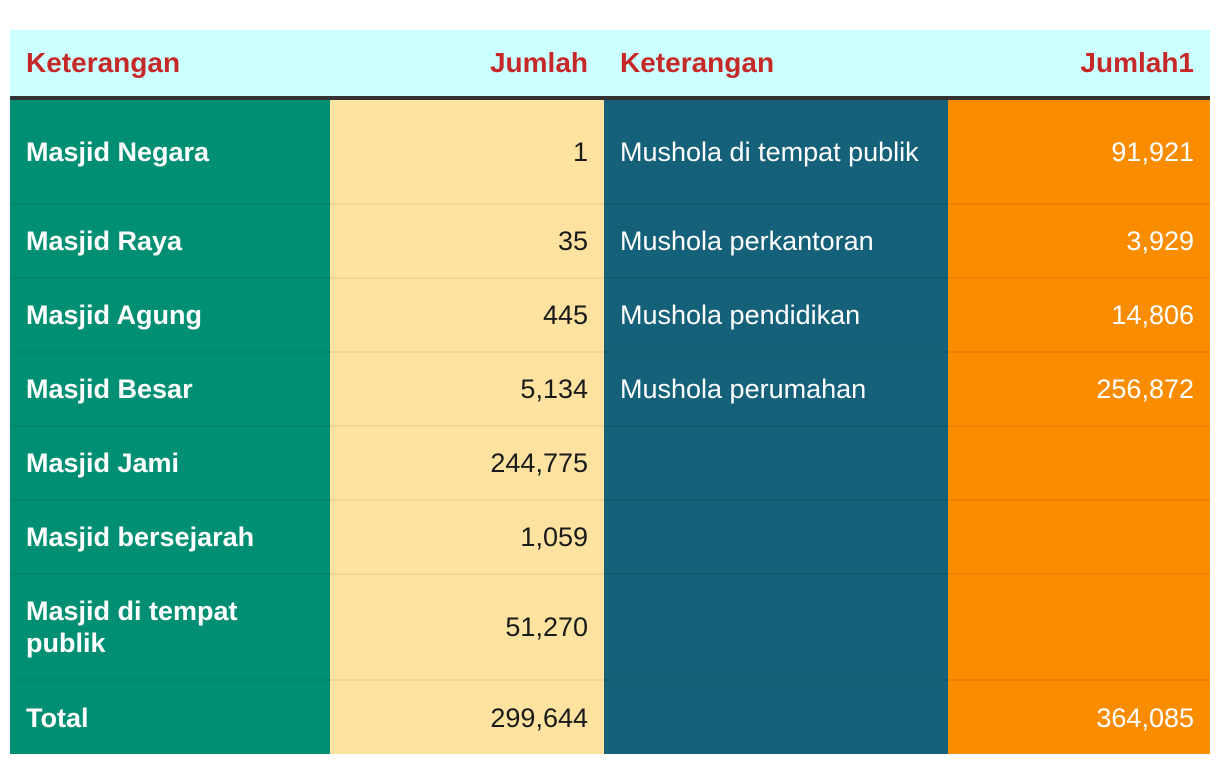 The image size is (1220, 766). I want to click on header-row: Keterangan Jumlah Keterangan Jumlah1, so click(610, 65).